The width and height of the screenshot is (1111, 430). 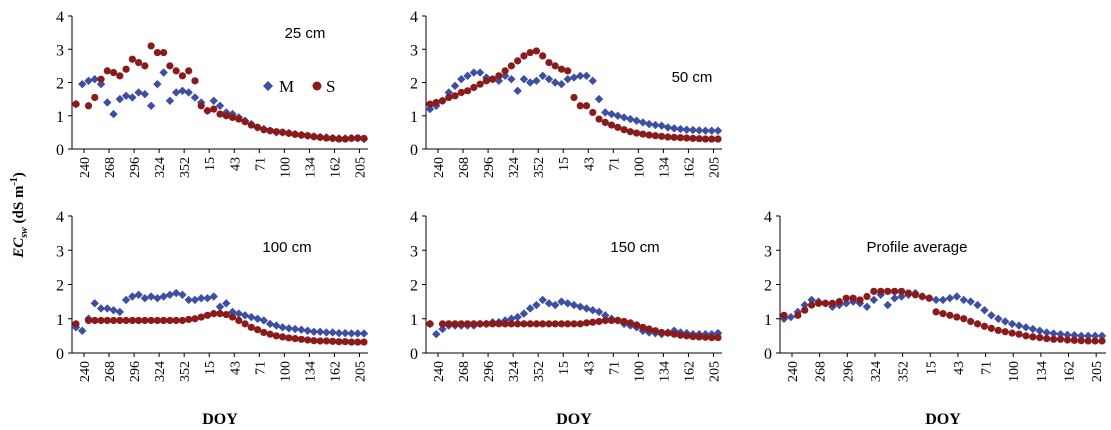 I want to click on y-tick-label: 3, so click(x=60, y=50).